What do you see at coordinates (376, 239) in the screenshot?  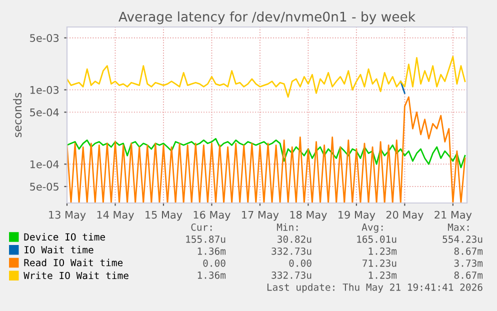 I see `text: 165.01u` at bounding box center [376, 239].